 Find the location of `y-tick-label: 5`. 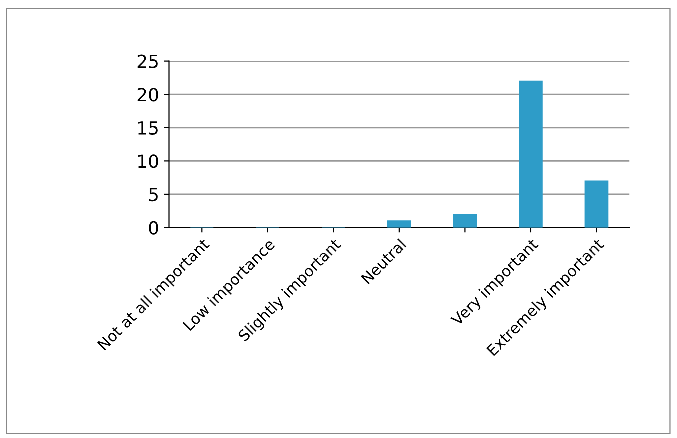

y-tick-label: 5 is located at coordinates (153, 195).